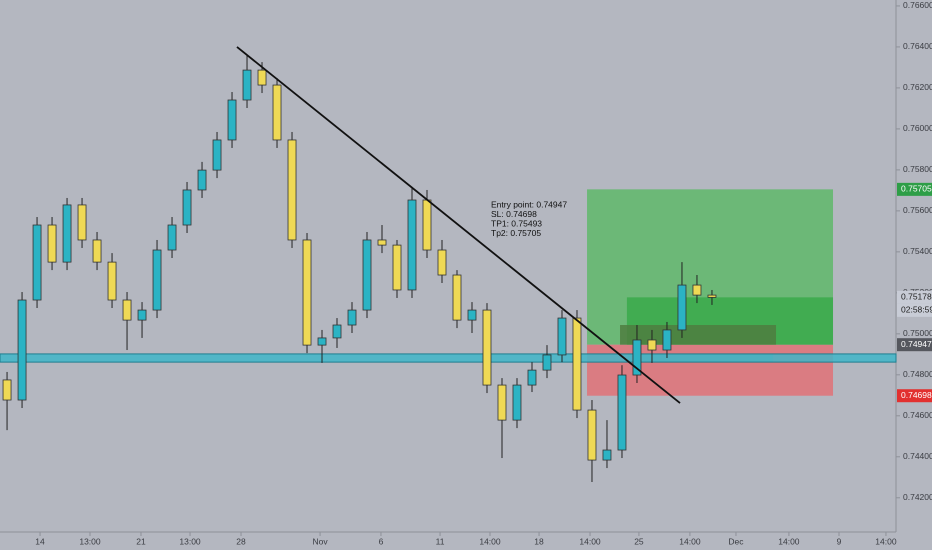 Image resolution: width=932 pixels, height=550 pixels. What do you see at coordinates (639, 541) in the screenshot?
I see `x-tick-label: 25` at bounding box center [639, 541].